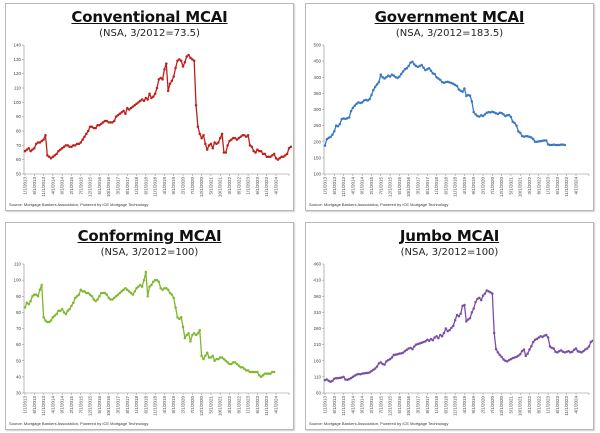  I want to click on x-tick-label: 6/1/2018, so click(445, 186).